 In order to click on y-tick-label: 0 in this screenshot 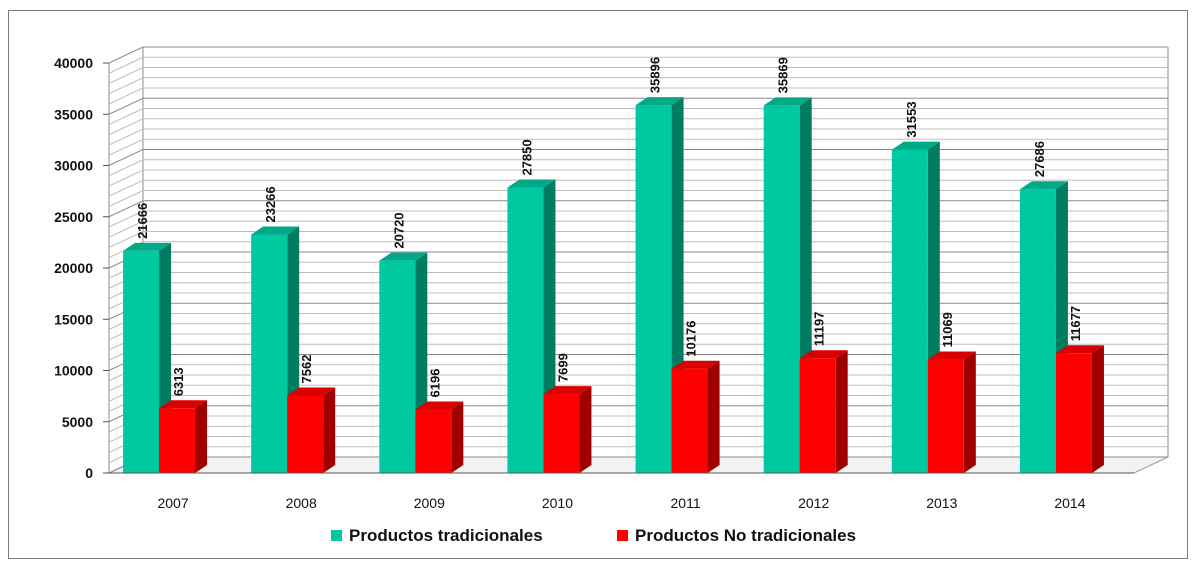, I will do `click(89, 473)`.